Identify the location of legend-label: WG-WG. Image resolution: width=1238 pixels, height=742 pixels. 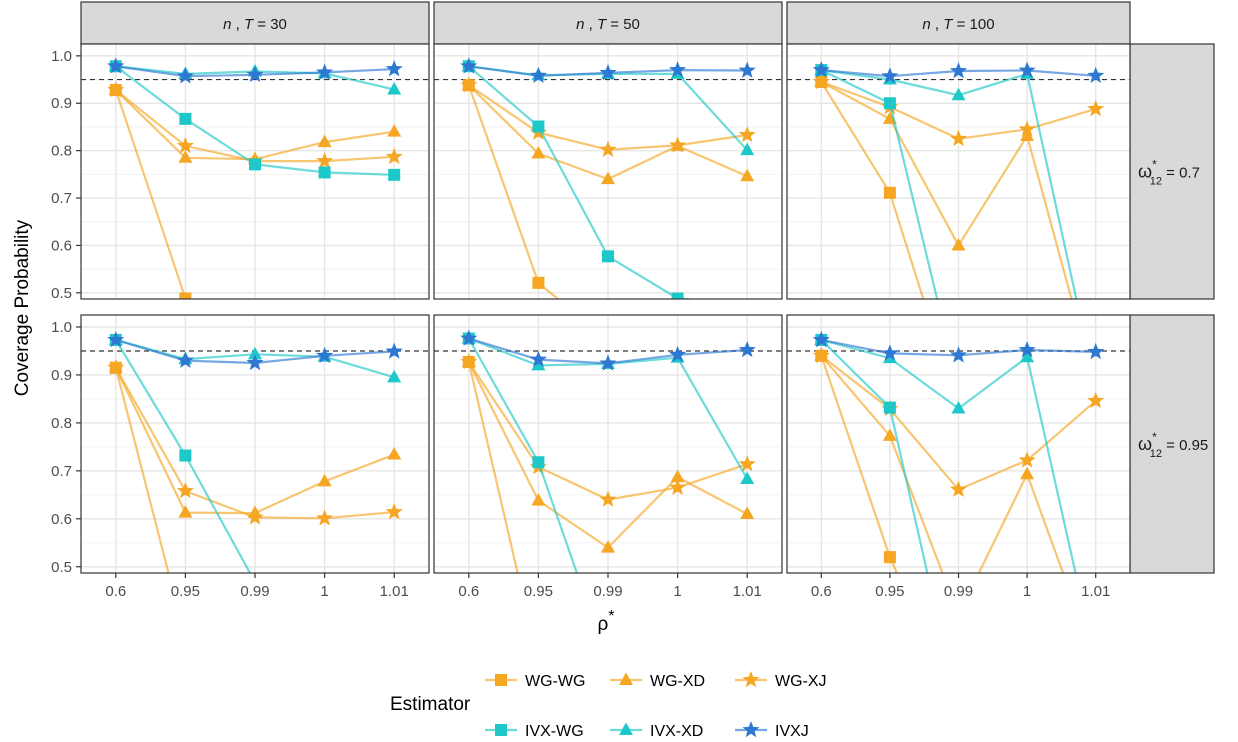
(555, 681).